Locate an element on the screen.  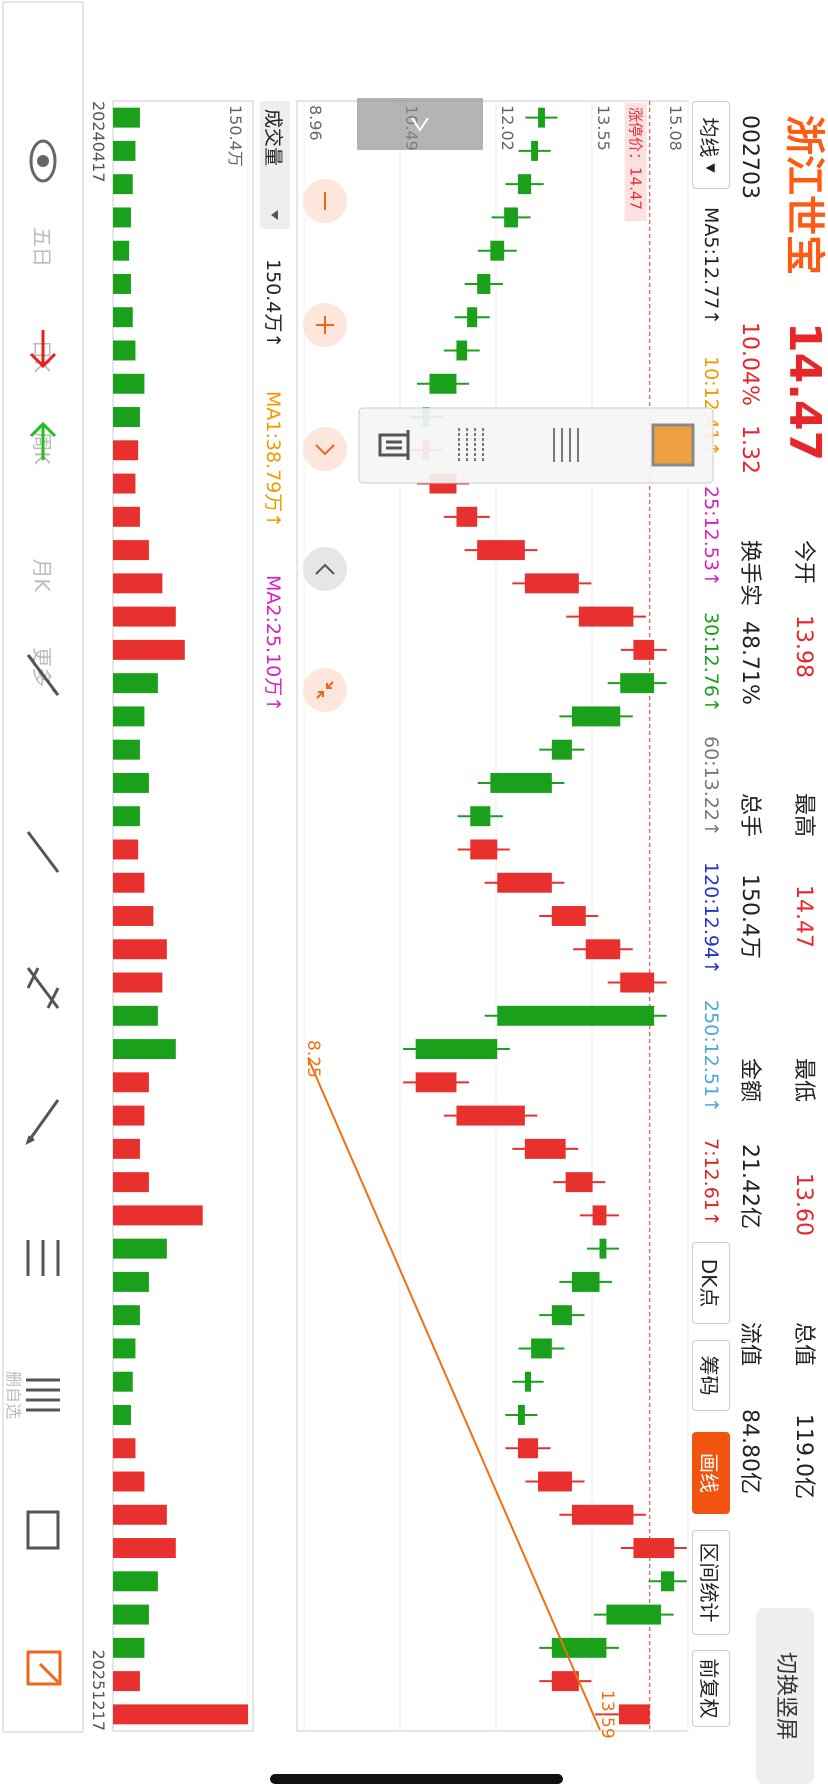
switch-portrait-button: 切换竖屏 is located at coordinates (785, 1696).